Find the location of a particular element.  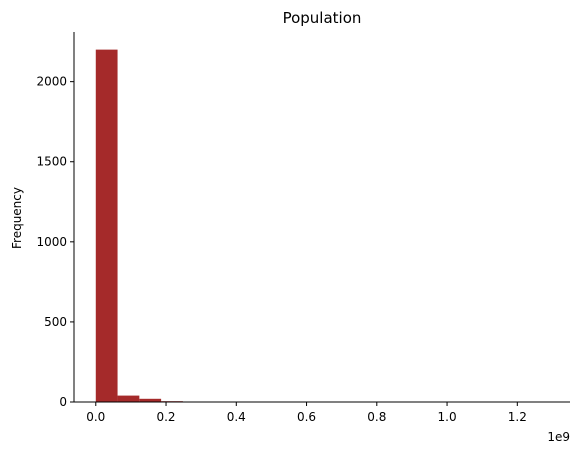

x-tick-label: 0.2 is located at coordinates (165, 417).